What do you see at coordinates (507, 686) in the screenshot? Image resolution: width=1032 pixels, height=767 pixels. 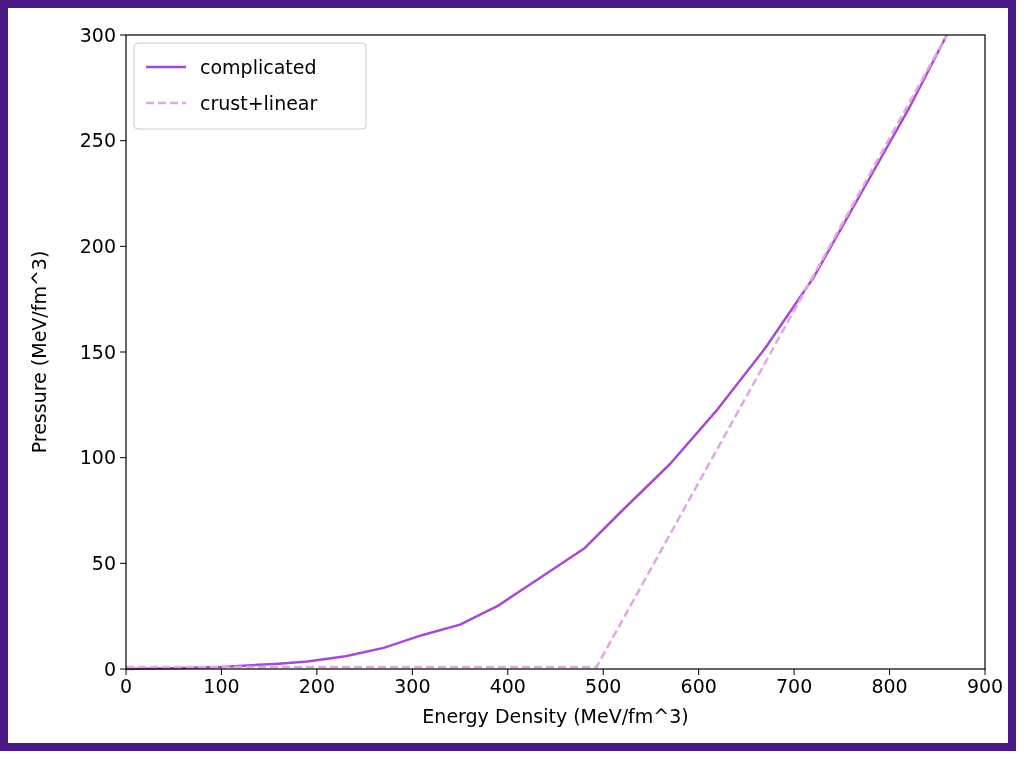 I see `x-tick-label: 400` at bounding box center [507, 686].